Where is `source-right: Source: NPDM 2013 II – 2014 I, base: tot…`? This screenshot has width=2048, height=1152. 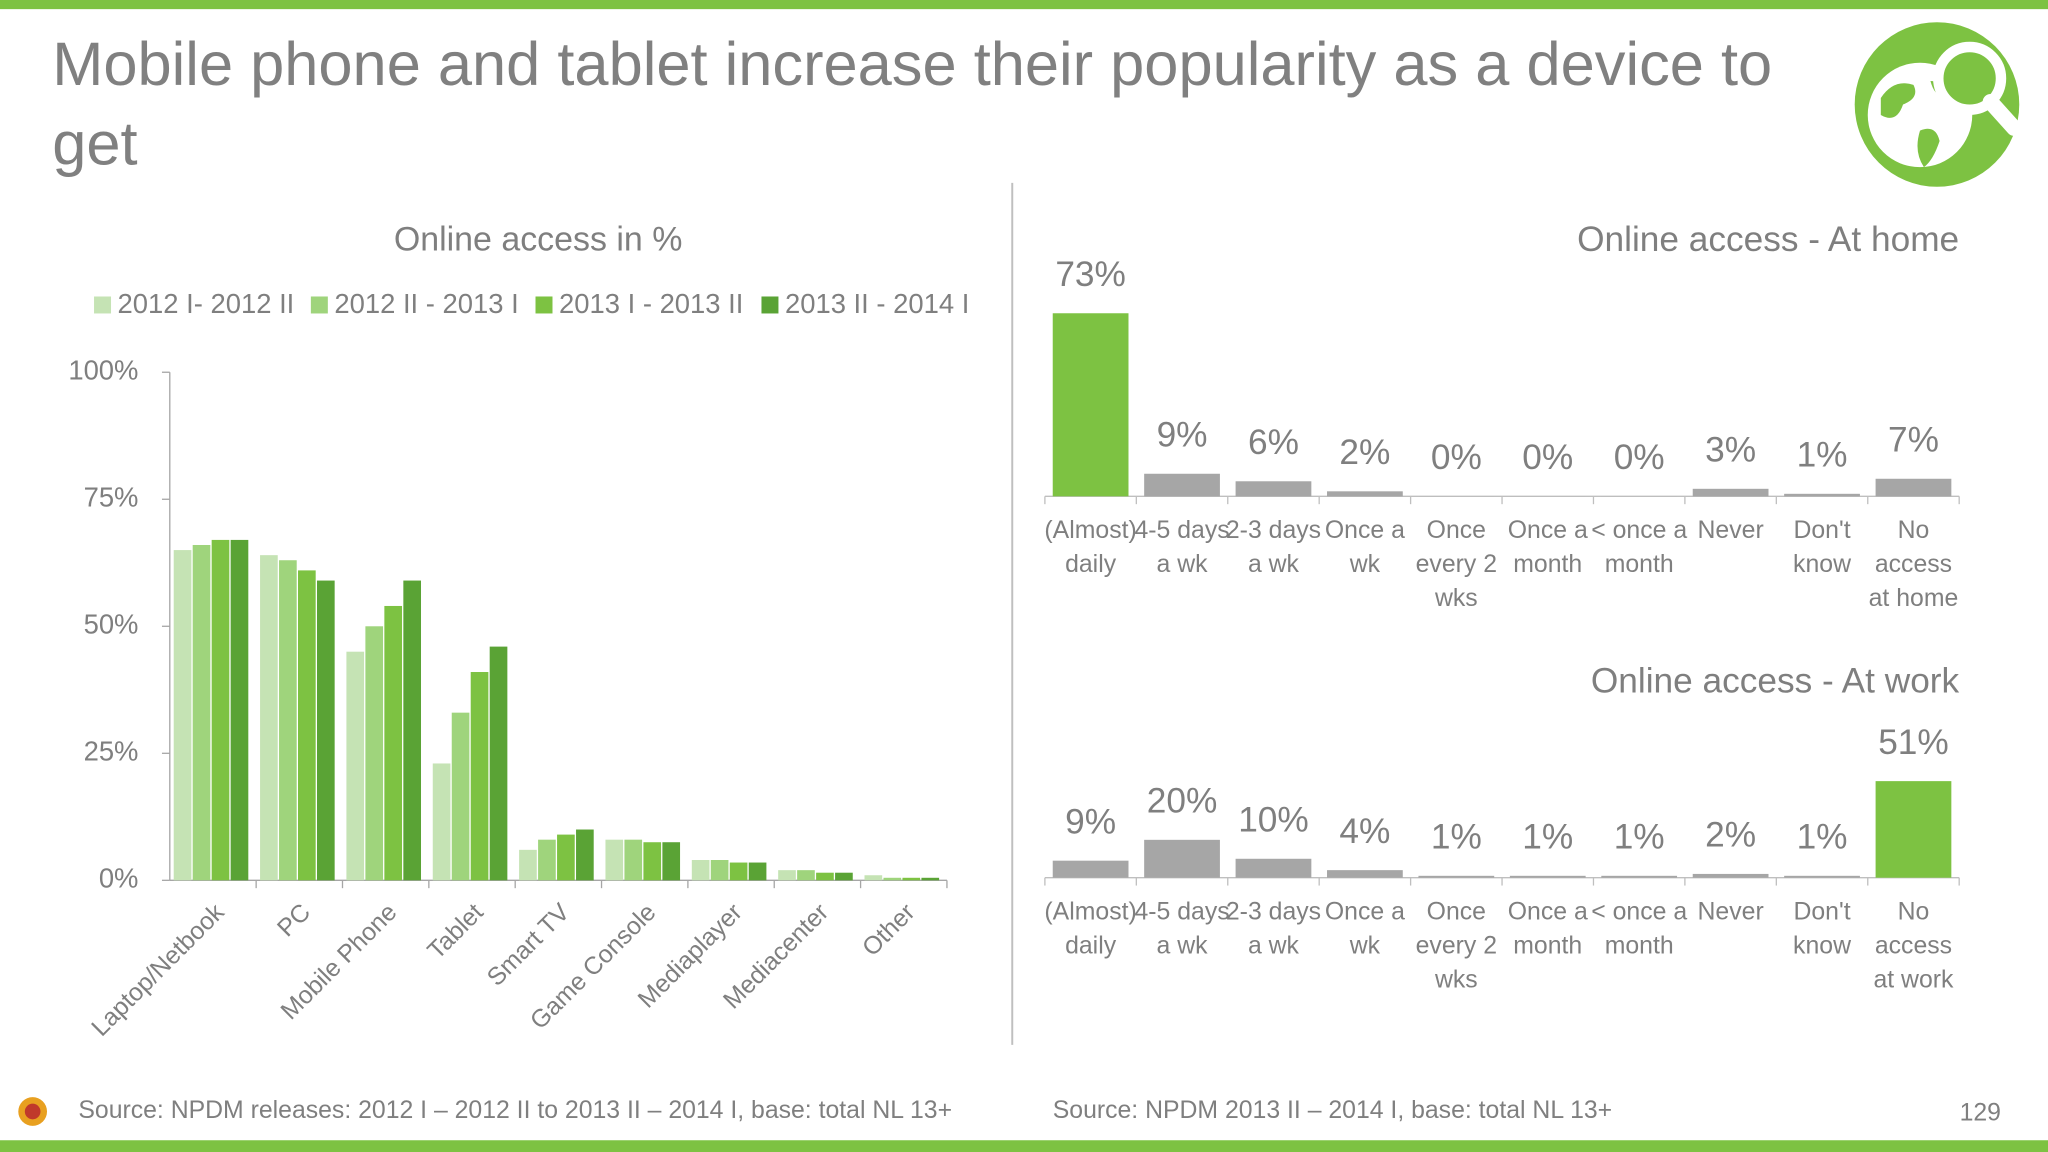 source-right: Source: NPDM 2013 II – 2014 I, base: tot… is located at coordinates (1332, 1110).